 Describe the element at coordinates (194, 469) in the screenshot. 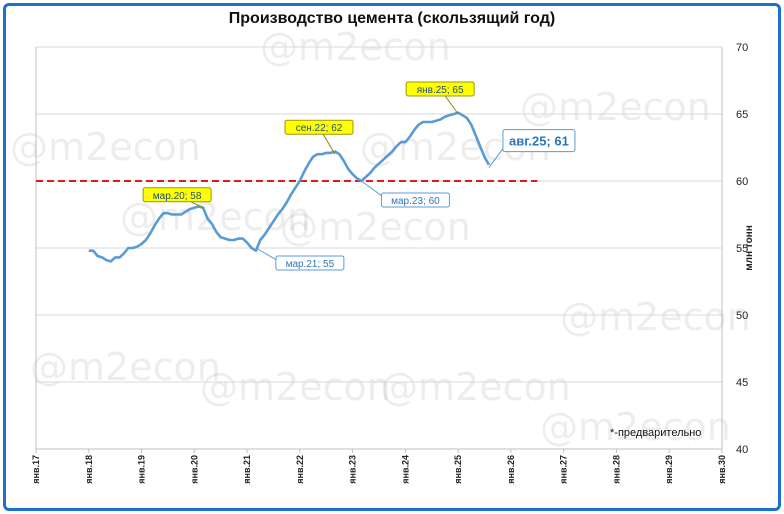

I see `x-tick-label: янв.20` at that location.